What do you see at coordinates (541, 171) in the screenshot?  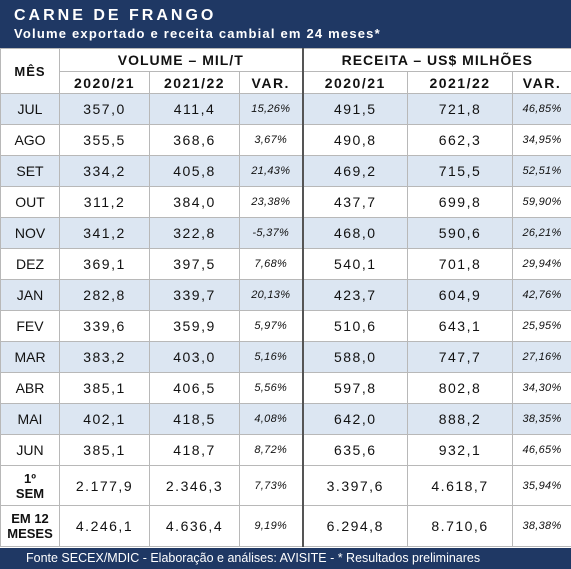 I see `cell-receita-var: 52,51%` at bounding box center [541, 171].